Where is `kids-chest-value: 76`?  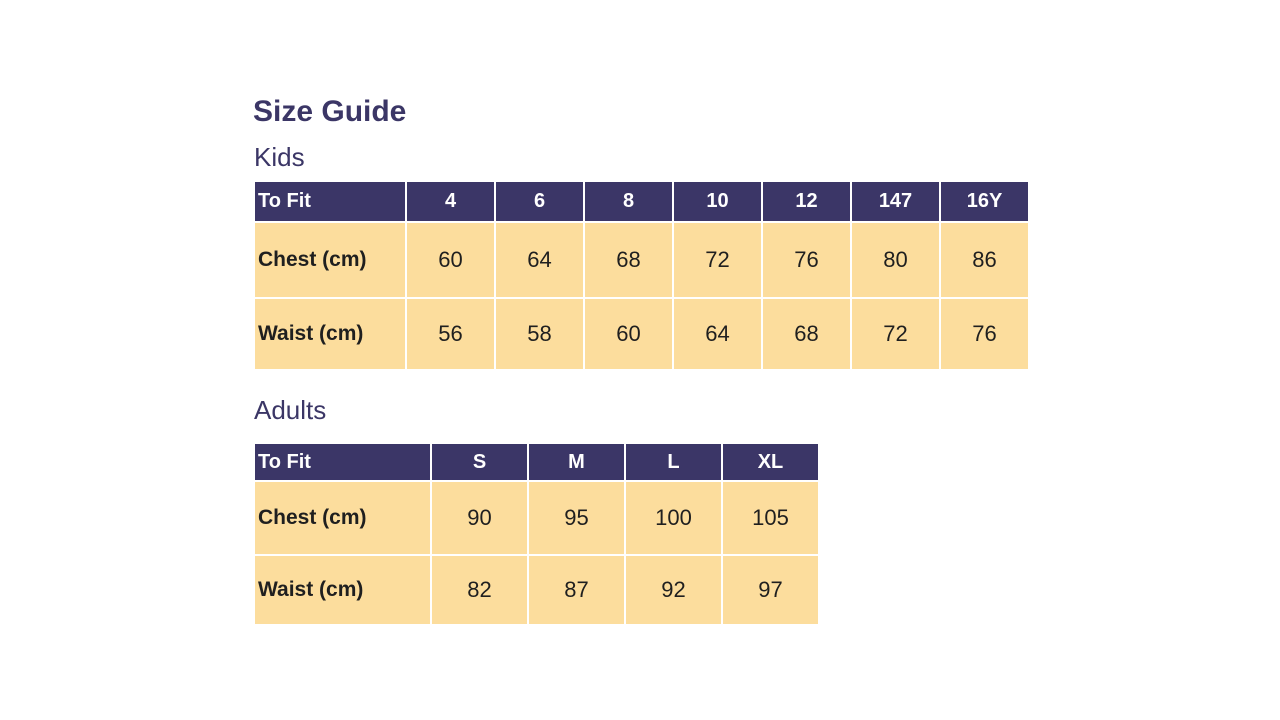 kids-chest-value: 76 is located at coordinates (806, 260).